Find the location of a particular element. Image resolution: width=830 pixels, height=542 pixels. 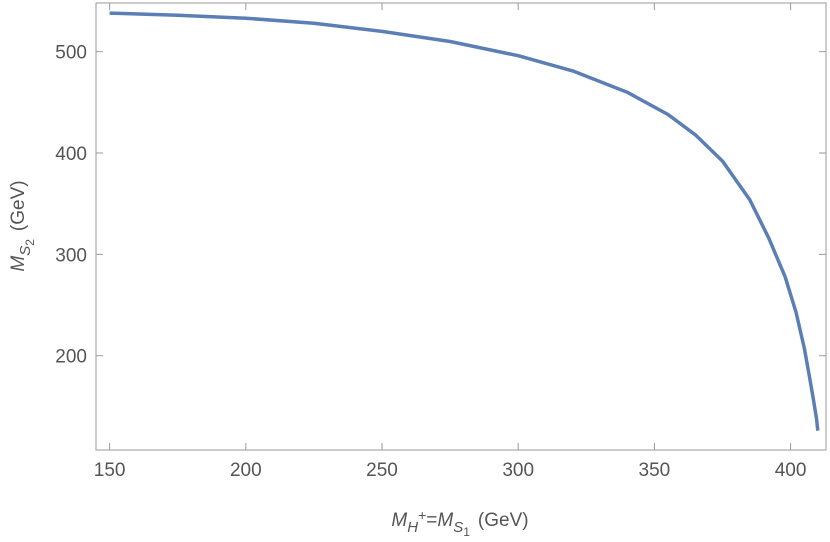

y-tick-label: 500 is located at coordinates (71, 53).